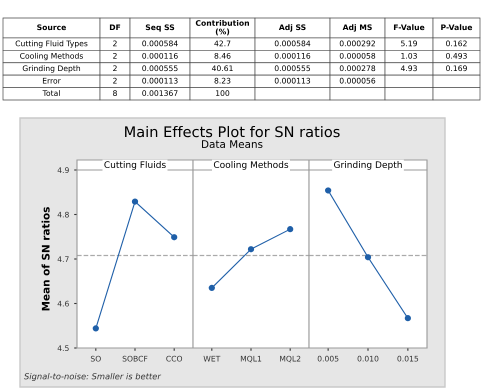  I want to click on text: Data Means, so click(232, 144).